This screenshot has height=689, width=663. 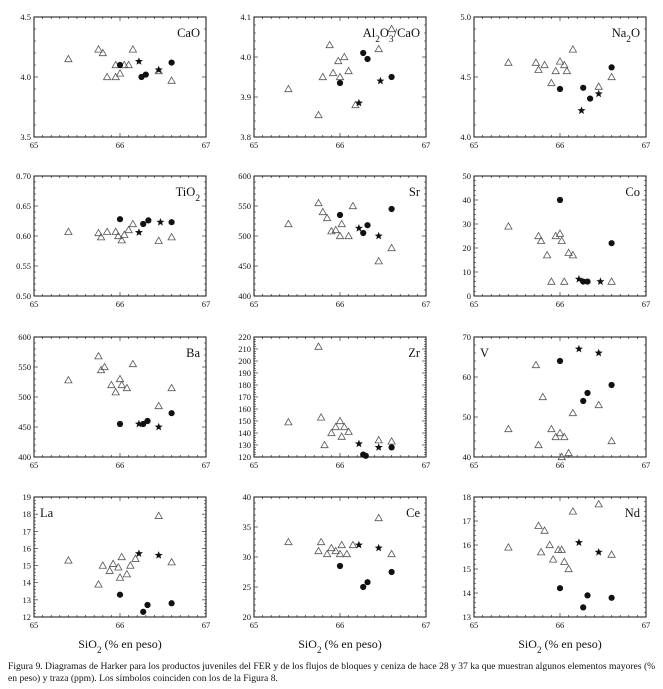 What do you see at coordinates (27, 566) in the screenshot?
I see `y-tick-label: 15` at bounding box center [27, 566].